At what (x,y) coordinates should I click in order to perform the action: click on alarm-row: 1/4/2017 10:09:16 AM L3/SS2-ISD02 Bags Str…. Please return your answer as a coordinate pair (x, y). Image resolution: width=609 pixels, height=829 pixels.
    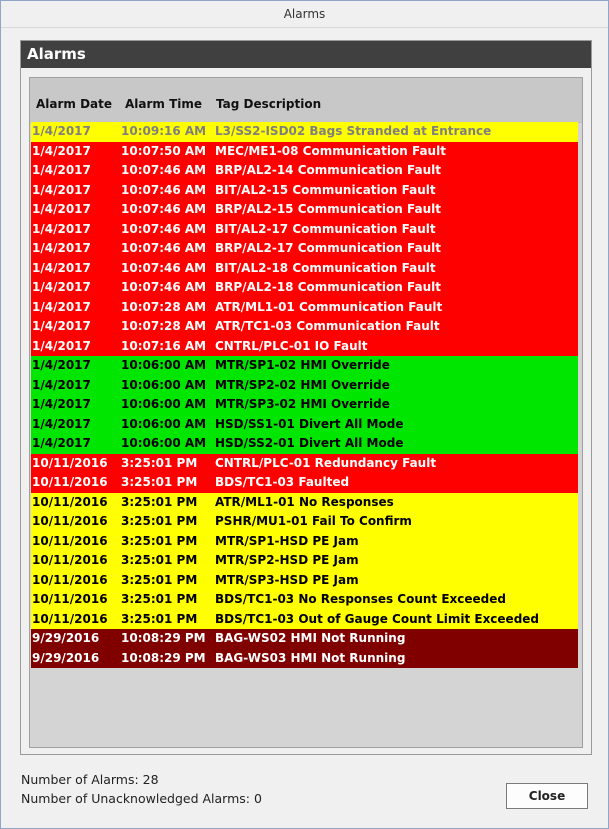
    Looking at the image, I should click on (304, 132).